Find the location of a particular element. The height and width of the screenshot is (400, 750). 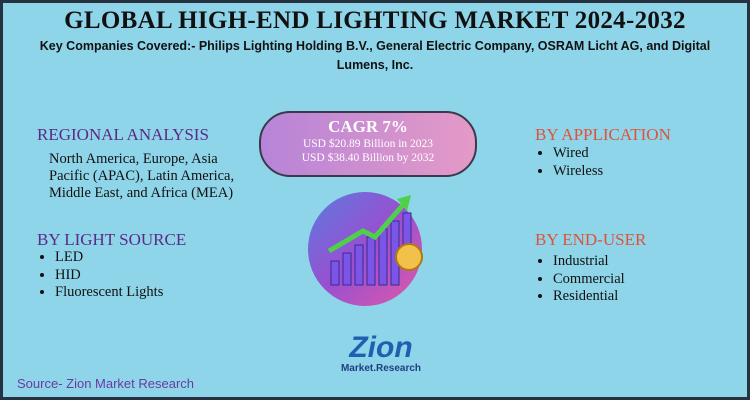

cagr-line: USD $20.89 Billion in 2023 is located at coordinates (368, 144).